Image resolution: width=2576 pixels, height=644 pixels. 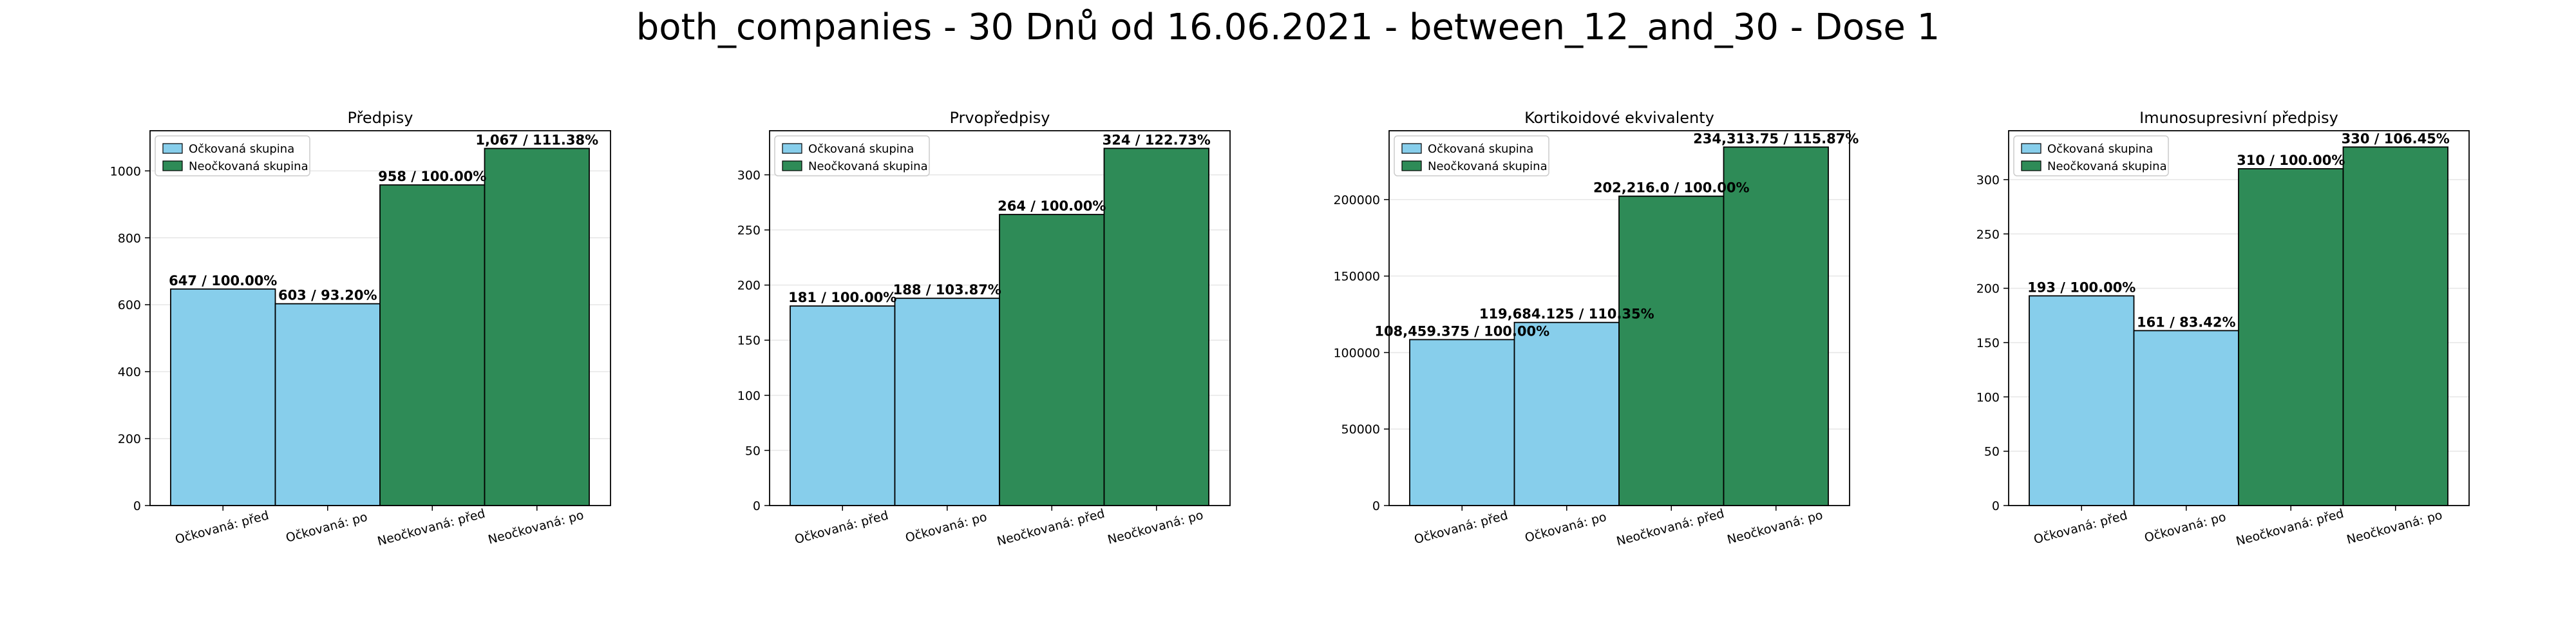 I want to click on data-label: 647 / 100.00%, so click(x=223, y=281).